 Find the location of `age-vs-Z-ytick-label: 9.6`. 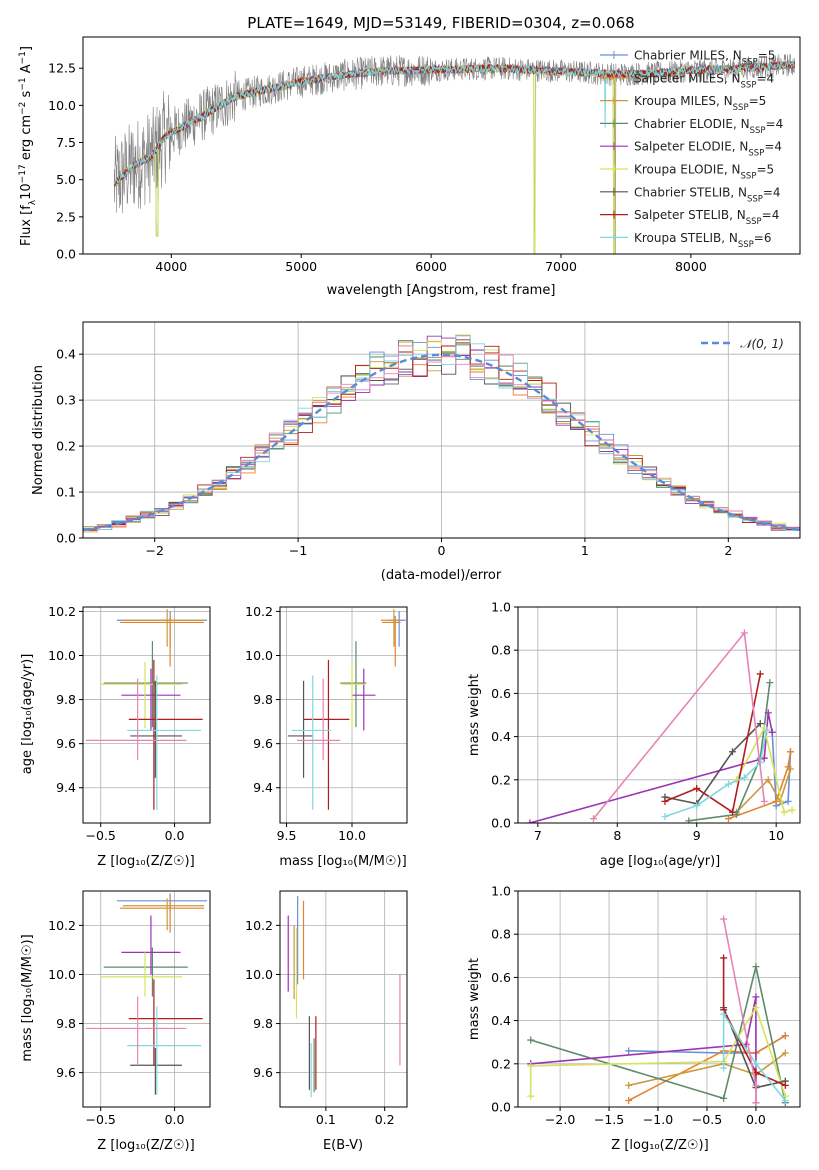

age-vs-Z-ytick-label: 9.6 is located at coordinates (66, 743).